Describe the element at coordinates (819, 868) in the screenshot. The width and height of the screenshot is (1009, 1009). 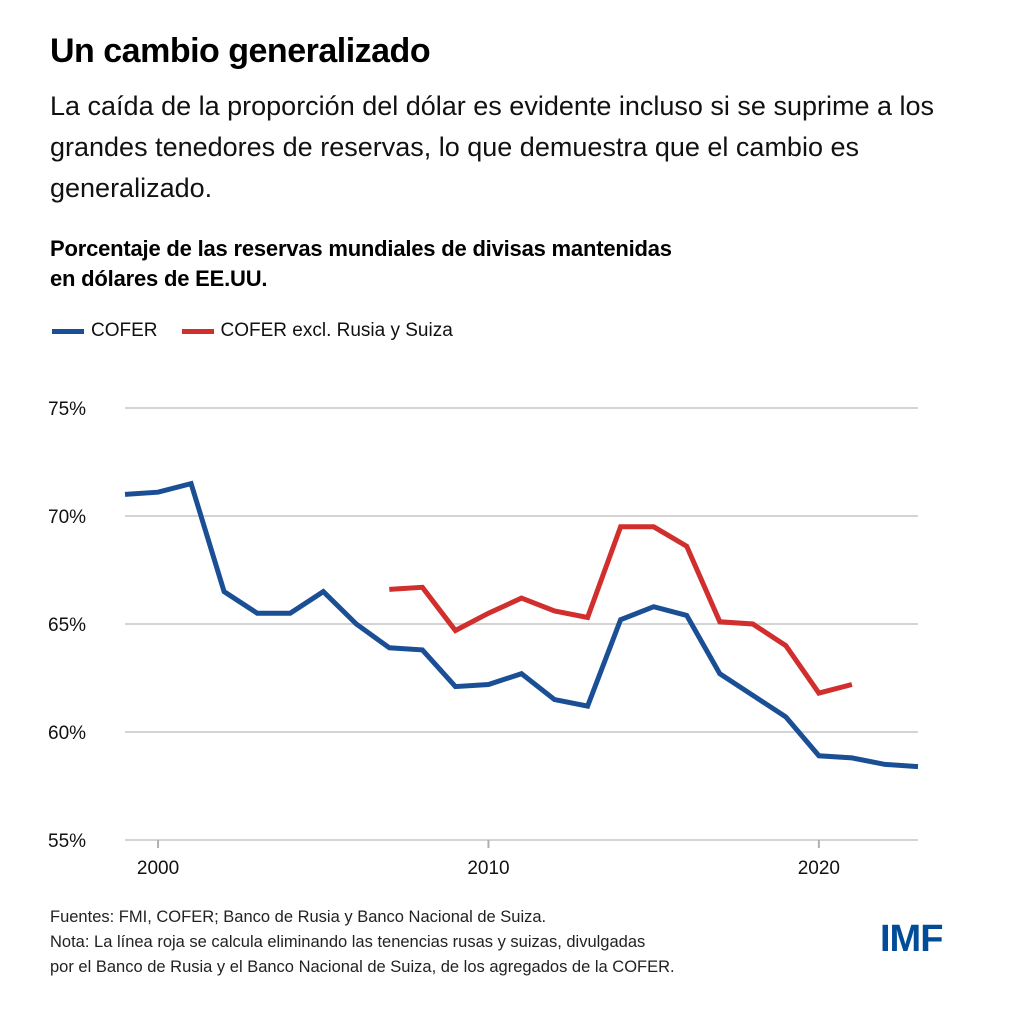
I see `x-tick-label: 2020` at that location.